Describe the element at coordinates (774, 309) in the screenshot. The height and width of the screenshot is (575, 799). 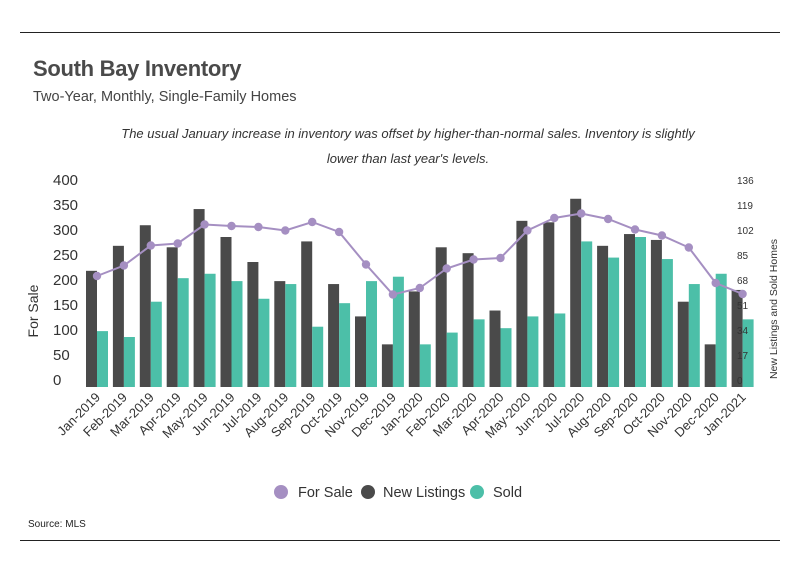
I see `y2-axis-title: New Listings and Sold Homes` at that location.